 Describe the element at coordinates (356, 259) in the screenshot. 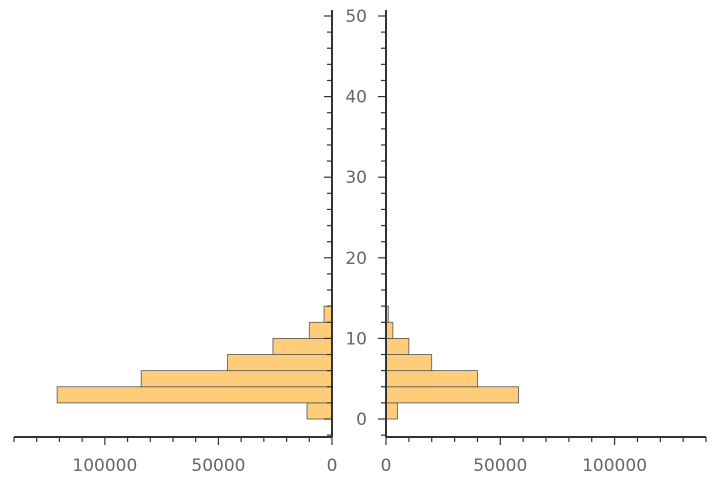

I see `y-tick-label: 20` at that location.